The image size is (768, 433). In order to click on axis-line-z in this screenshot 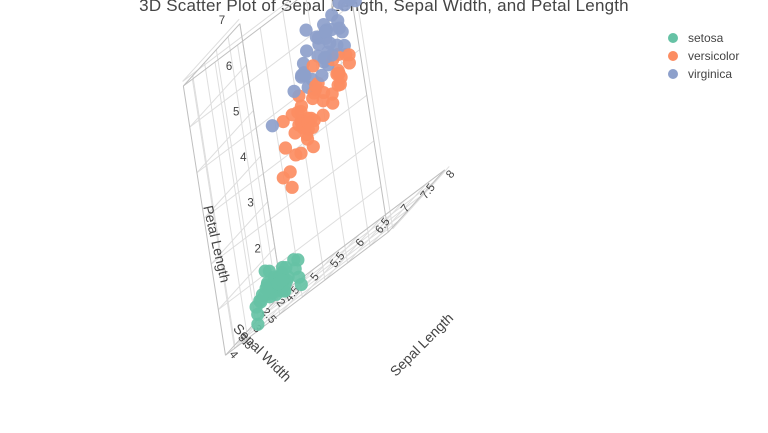, I will do `click(261, 158)`.